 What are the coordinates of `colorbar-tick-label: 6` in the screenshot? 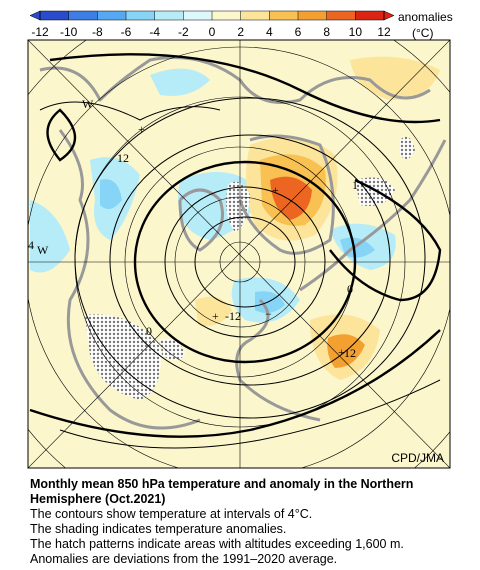 It's located at (298, 32).